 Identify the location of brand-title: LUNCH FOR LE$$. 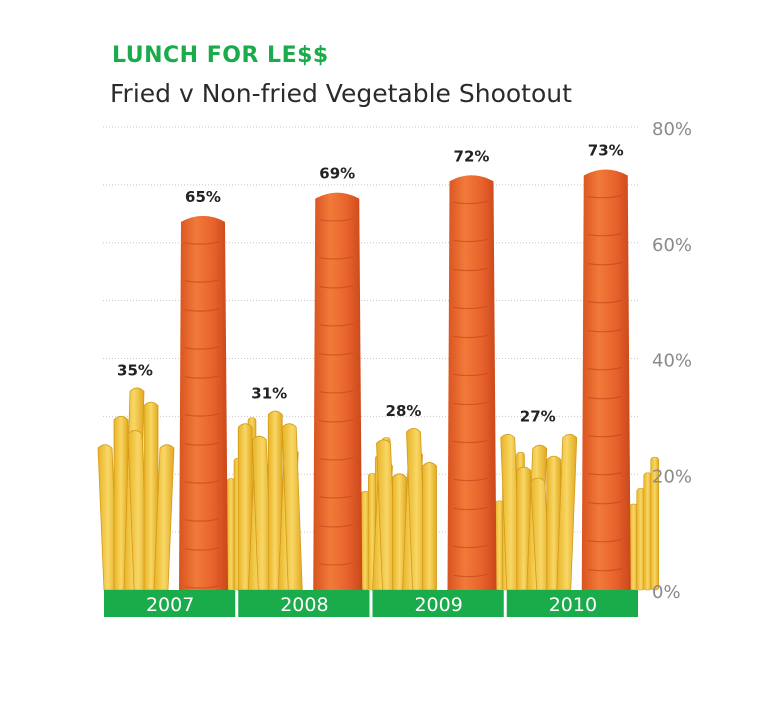
(220, 55).